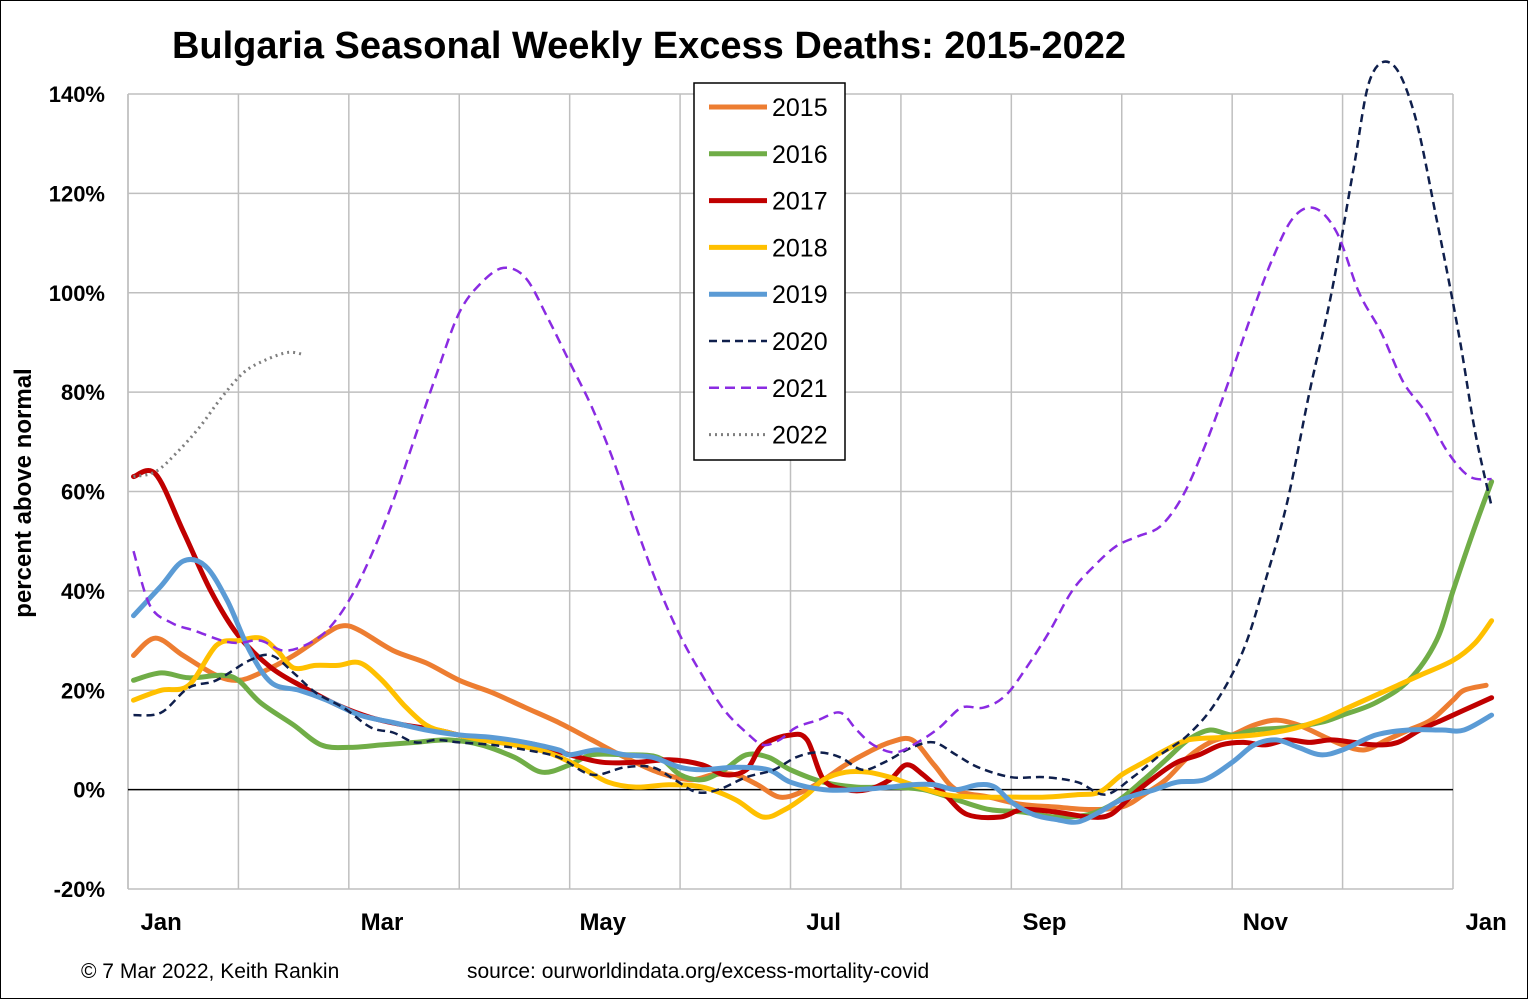 The width and height of the screenshot is (1528, 1003). Describe the element at coordinates (83, 591) in the screenshot. I see `y-tick-label: 40%` at that location.